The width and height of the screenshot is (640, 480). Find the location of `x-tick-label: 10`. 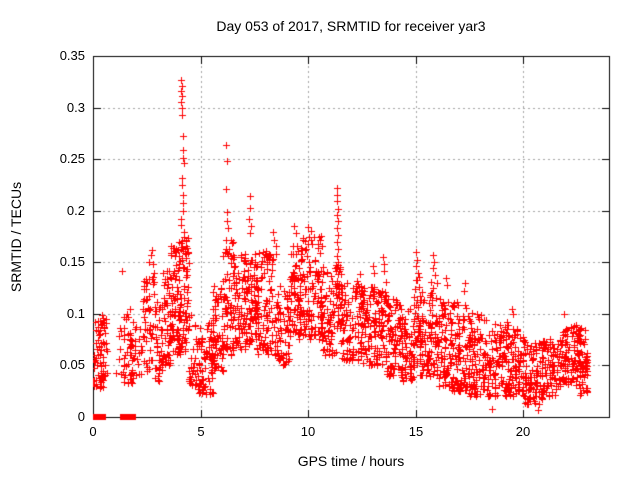

x-tick-label: 10 is located at coordinates (308, 431).